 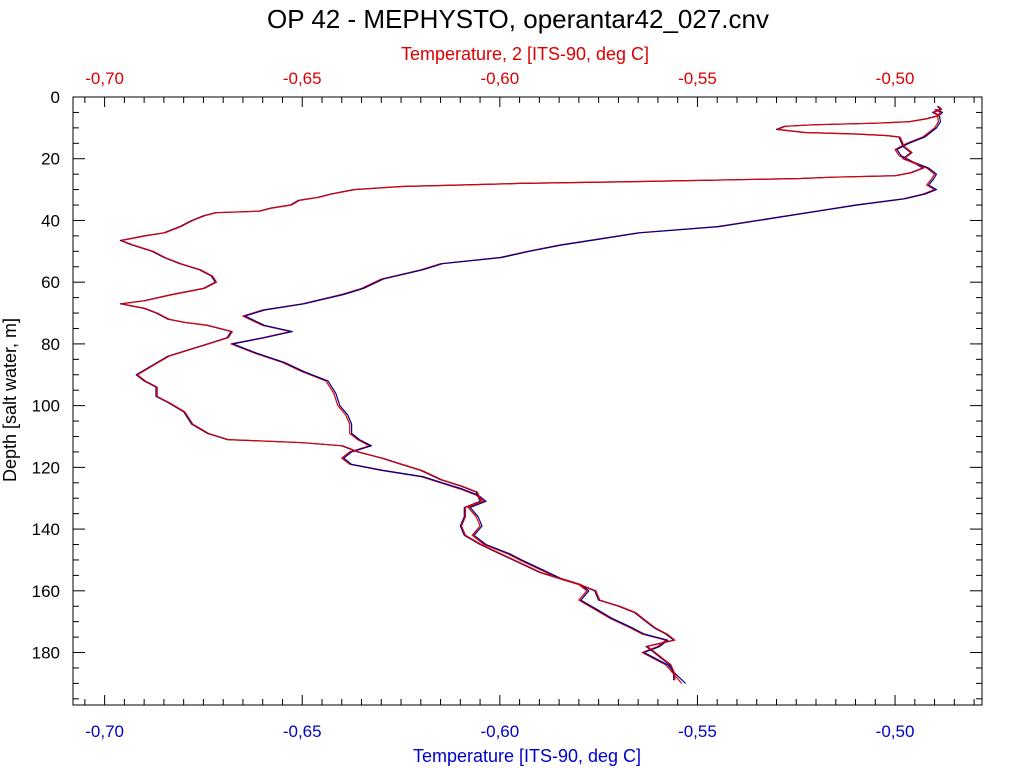 I want to click on bottom-x-tick-label: -0,55, so click(x=697, y=731).